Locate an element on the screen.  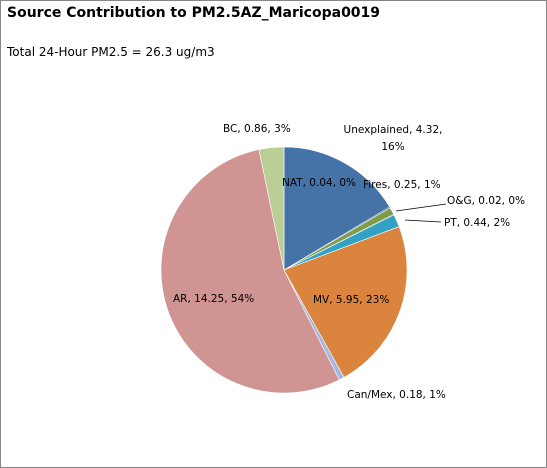
data-label-bc: BC, 0.86, 3% is located at coordinates (257, 129).